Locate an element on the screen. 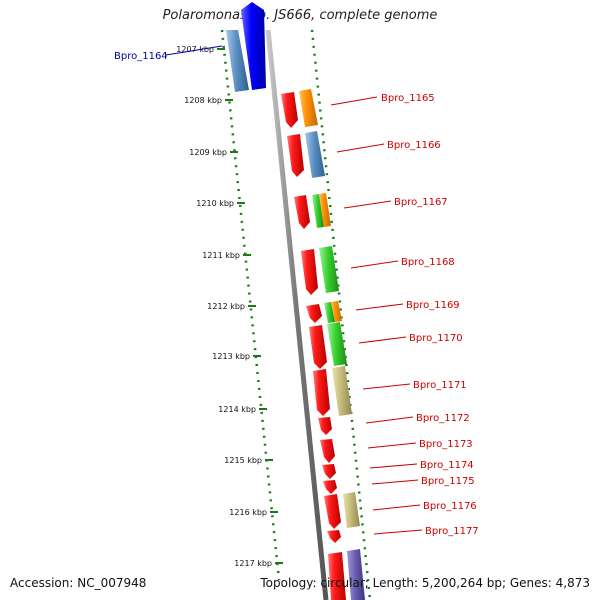 This screenshot has height=600, width=600. gene-label-bpro-1175: Bpro_1175 is located at coordinates (448, 481).